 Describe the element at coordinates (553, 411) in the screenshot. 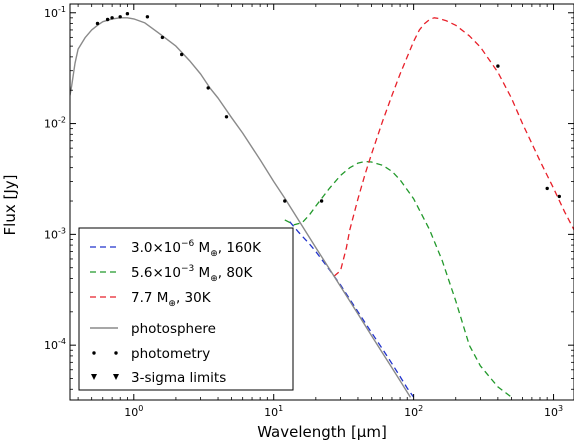

I see `x-tick-label: 10³` at that location.